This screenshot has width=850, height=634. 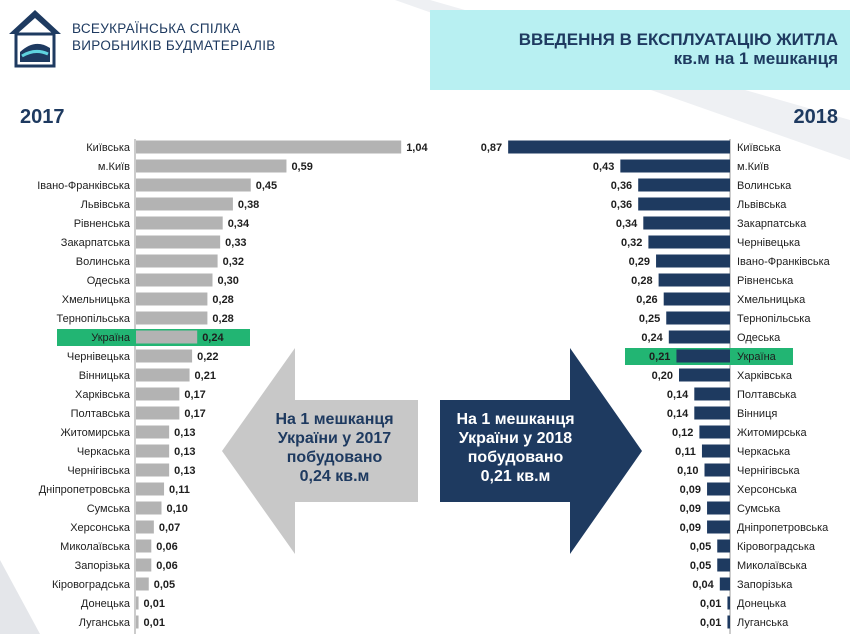 What do you see at coordinates (42, 117) in the screenshot?
I see `year-2017-label: 2017` at bounding box center [42, 117].